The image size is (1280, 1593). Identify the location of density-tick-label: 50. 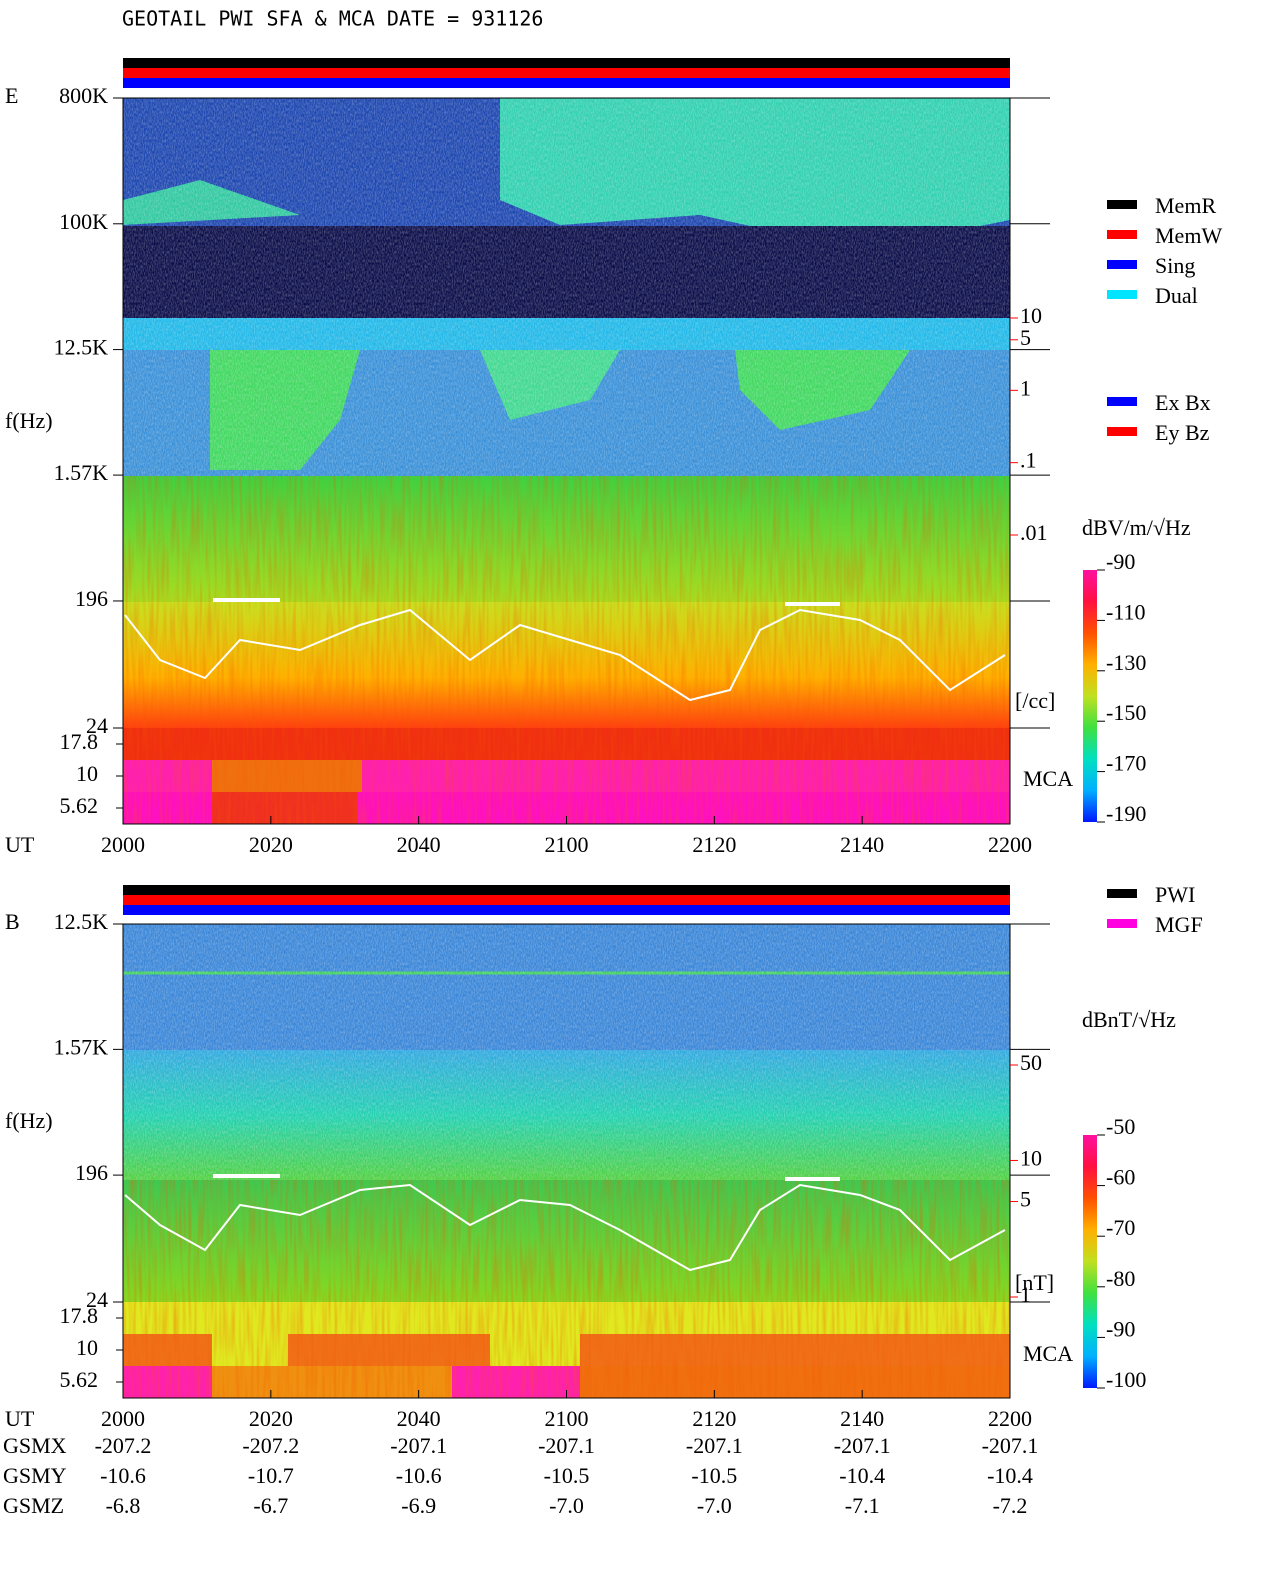
(1031, 1062).